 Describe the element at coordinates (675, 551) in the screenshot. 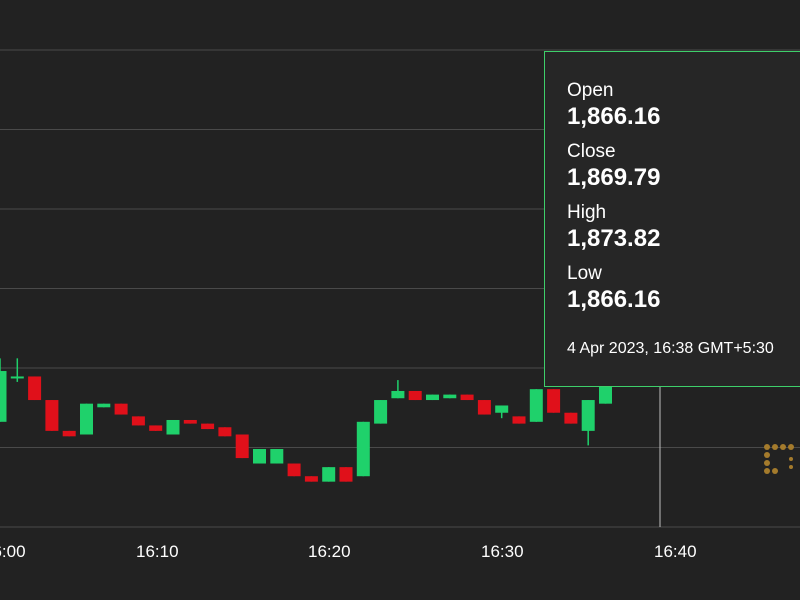

I see `x-tick-label: 16:40` at that location.